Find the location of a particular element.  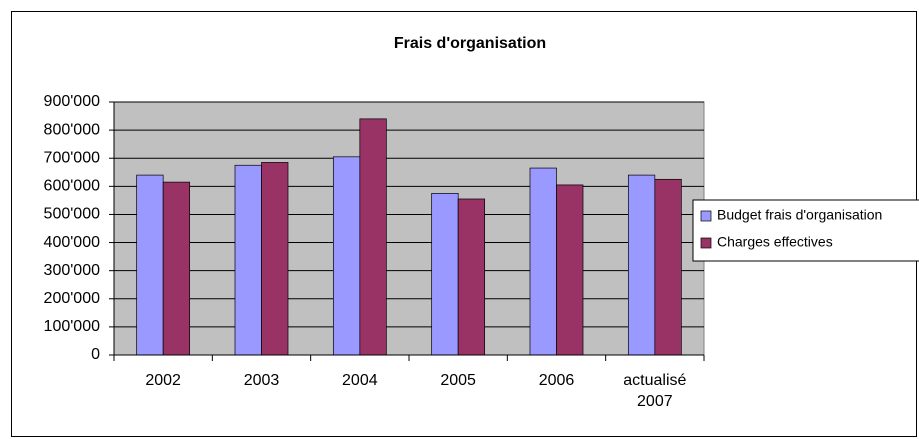

y-tick-label: 400'000 is located at coordinates (72, 242).